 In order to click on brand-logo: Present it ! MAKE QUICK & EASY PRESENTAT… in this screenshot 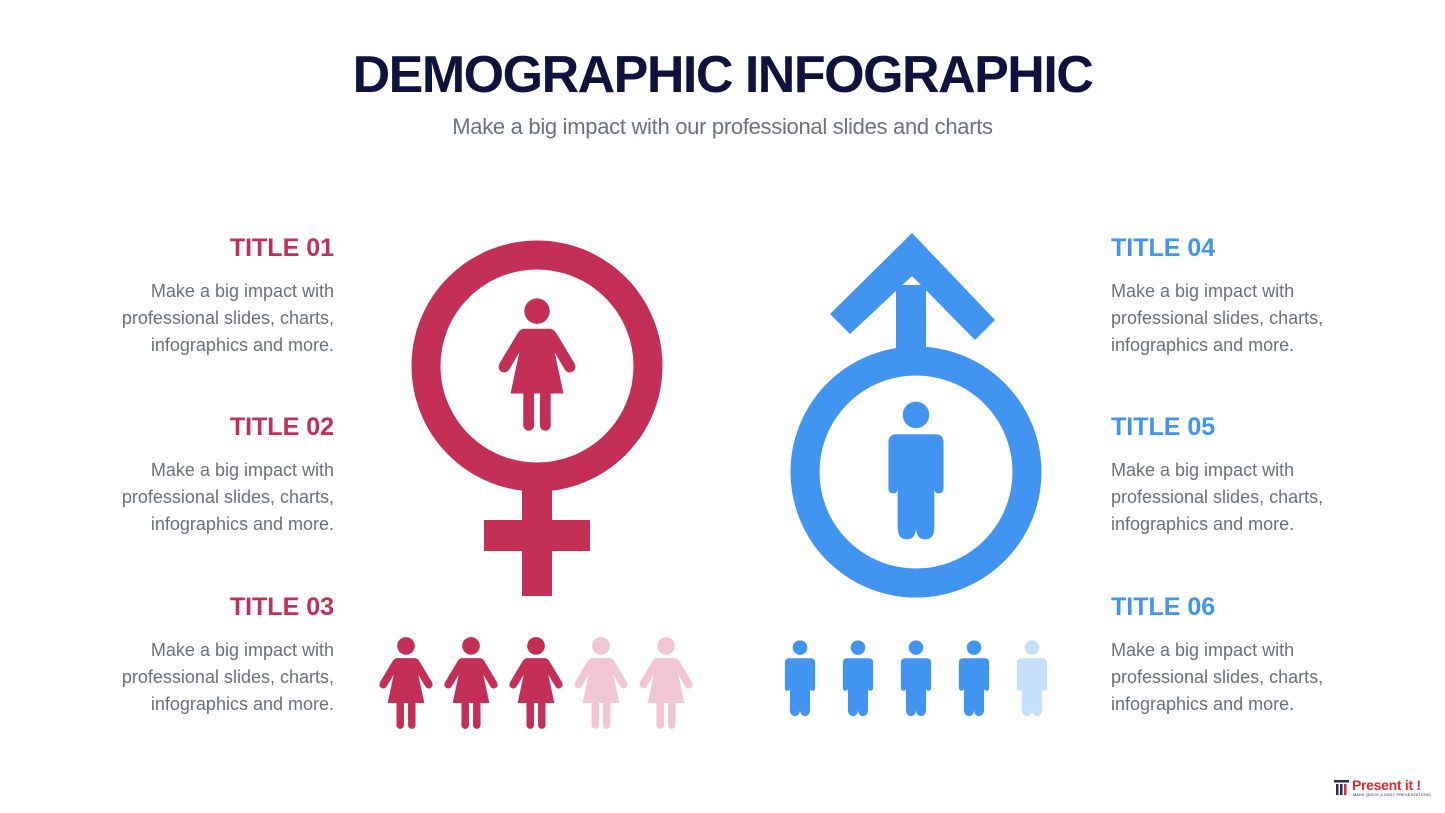, I will do `click(1383, 788)`.